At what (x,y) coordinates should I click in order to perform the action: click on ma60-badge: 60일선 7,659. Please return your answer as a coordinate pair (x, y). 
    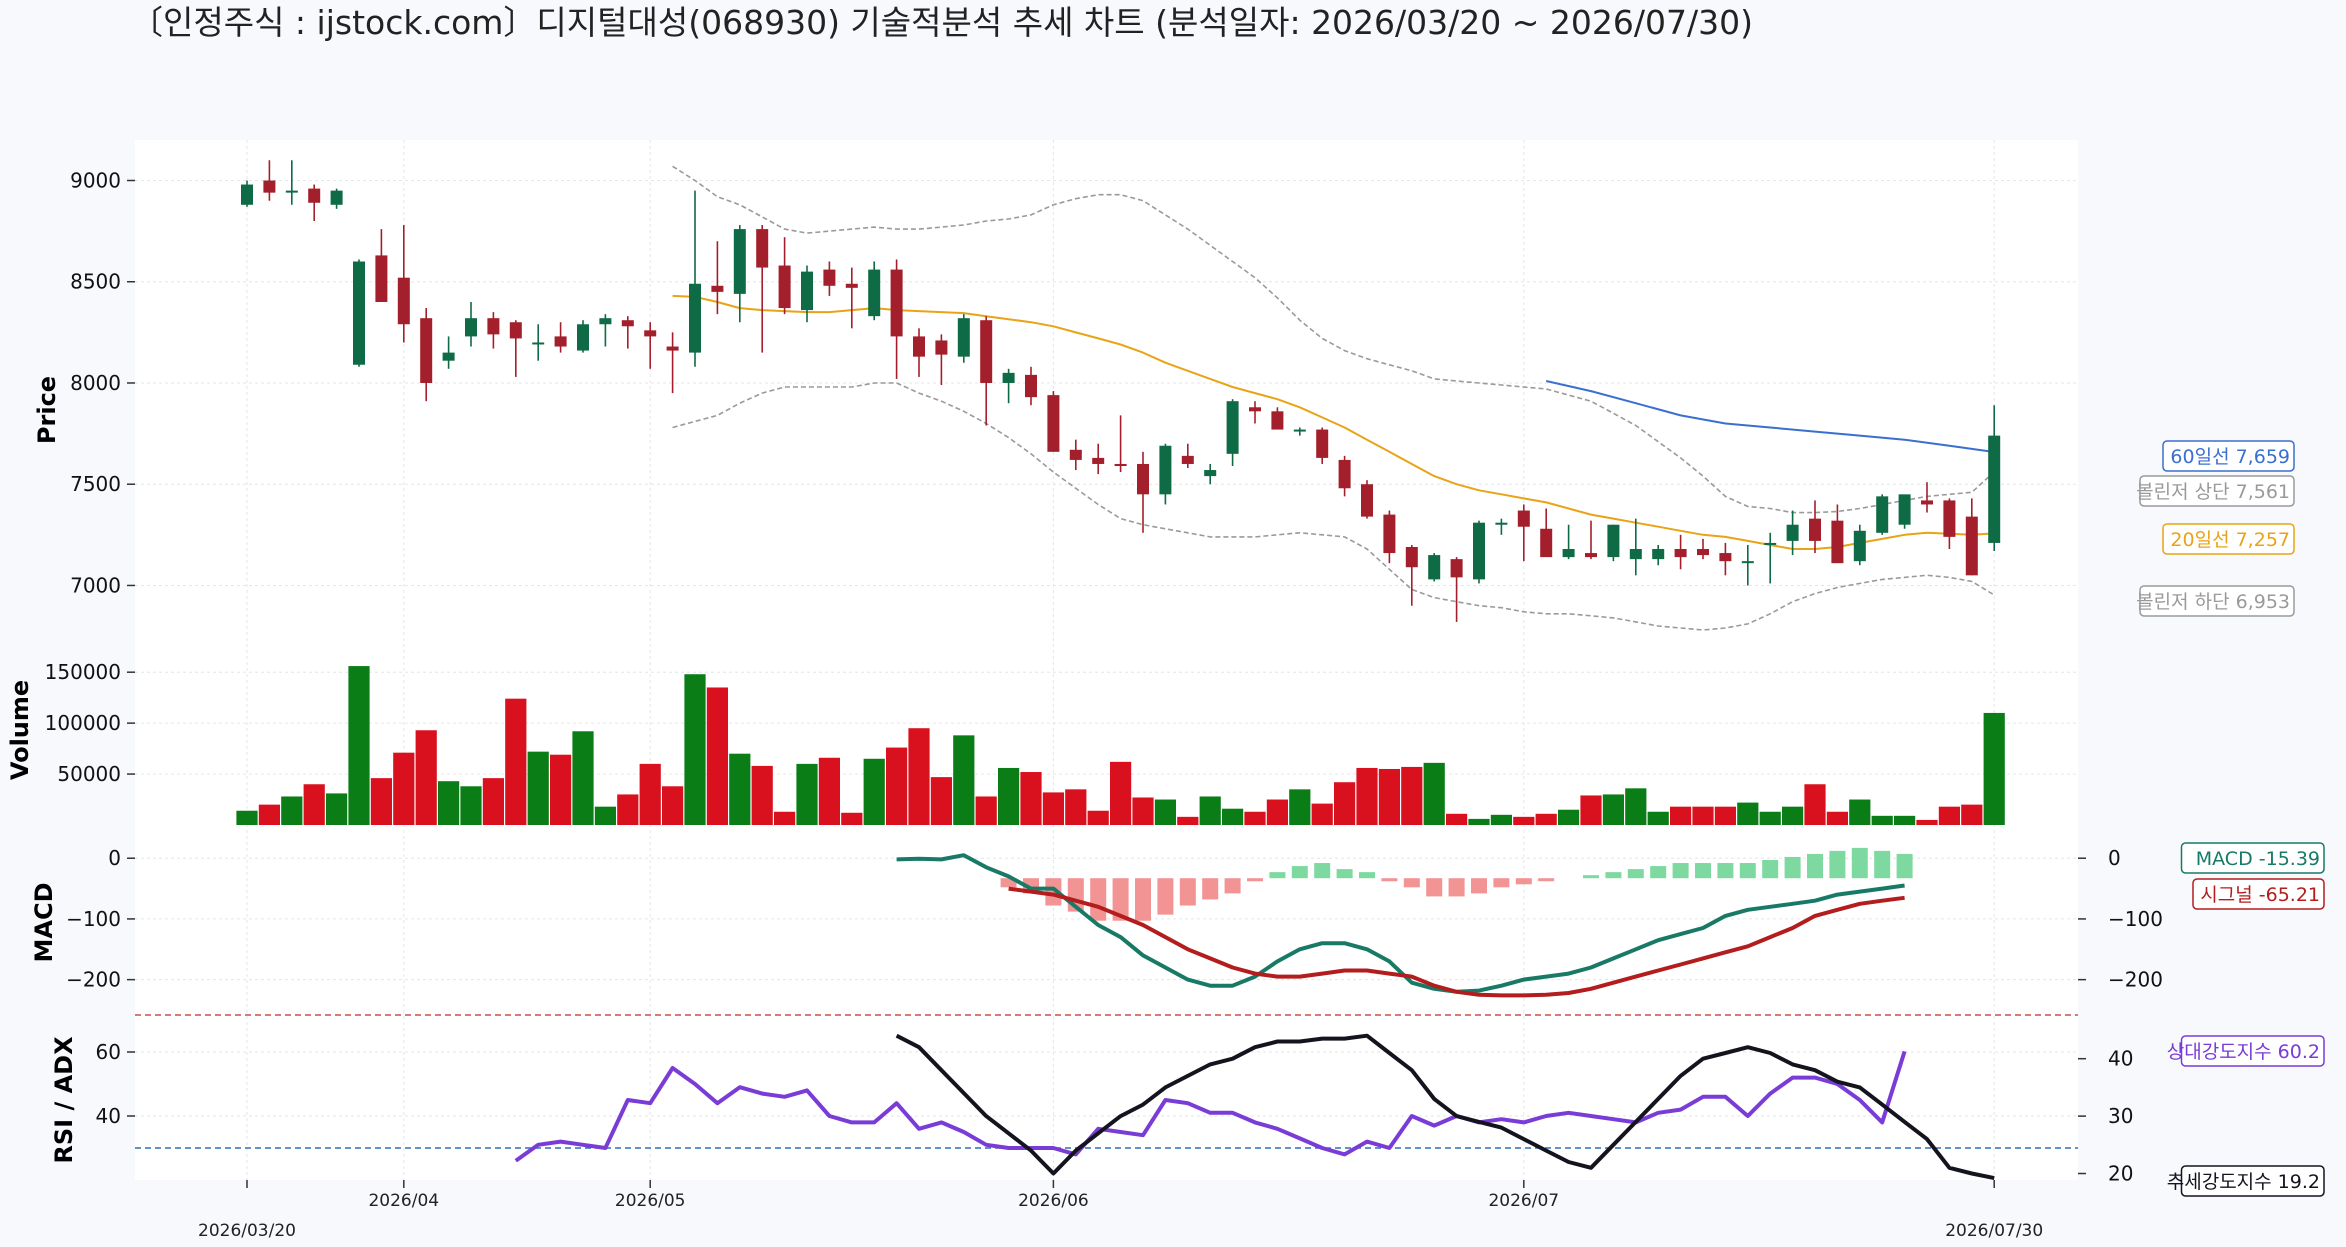
    Looking at the image, I should click on (2228, 456).